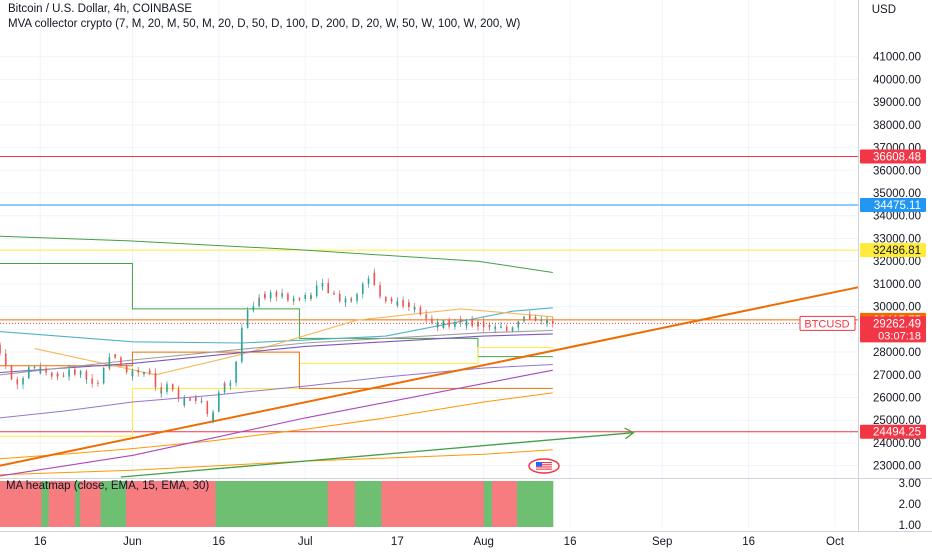 This screenshot has width=932, height=555. What do you see at coordinates (277, 504) in the screenshot?
I see `heatmap-pane` at bounding box center [277, 504].